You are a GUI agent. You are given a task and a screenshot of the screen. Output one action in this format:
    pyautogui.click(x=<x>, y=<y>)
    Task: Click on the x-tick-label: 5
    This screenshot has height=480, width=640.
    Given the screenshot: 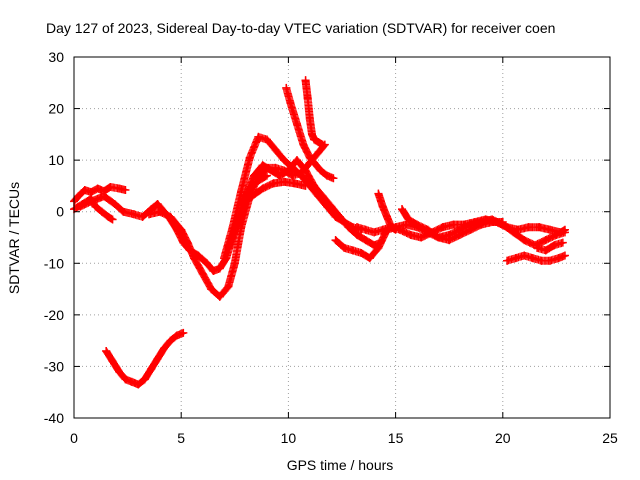 What is the action you would take?
    pyautogui.click(x=181, y=438)
    